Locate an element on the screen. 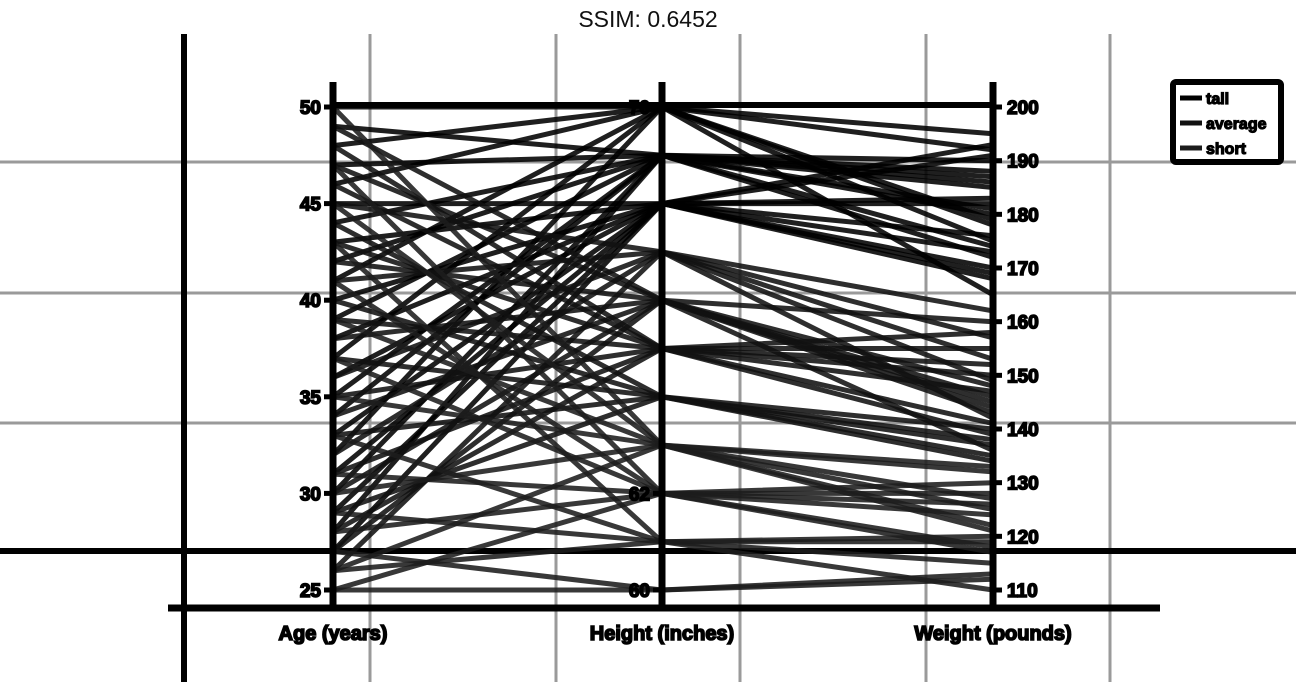 The image size is (1296, 682). axis-label-height-inches: Height (inches) is located at coordinates (662, 634).